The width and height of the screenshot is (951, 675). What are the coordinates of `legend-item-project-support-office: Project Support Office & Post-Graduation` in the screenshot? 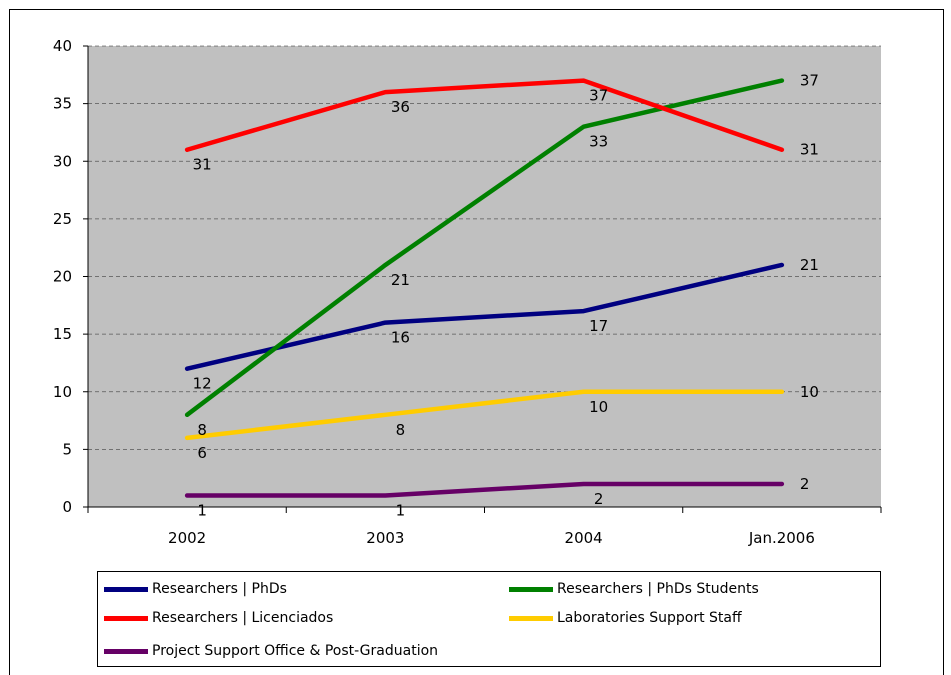 It's located at (271, 651).